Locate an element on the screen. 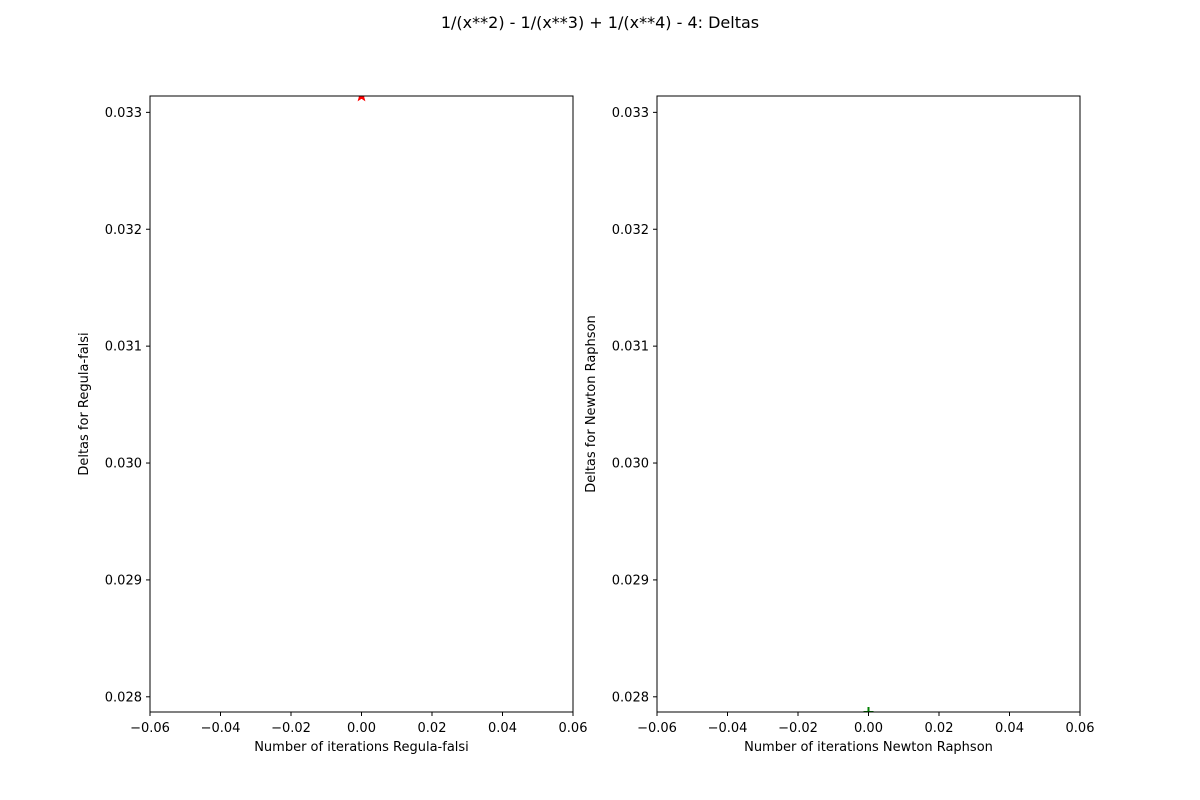  data-point-star is located at coordinates (361, 99).